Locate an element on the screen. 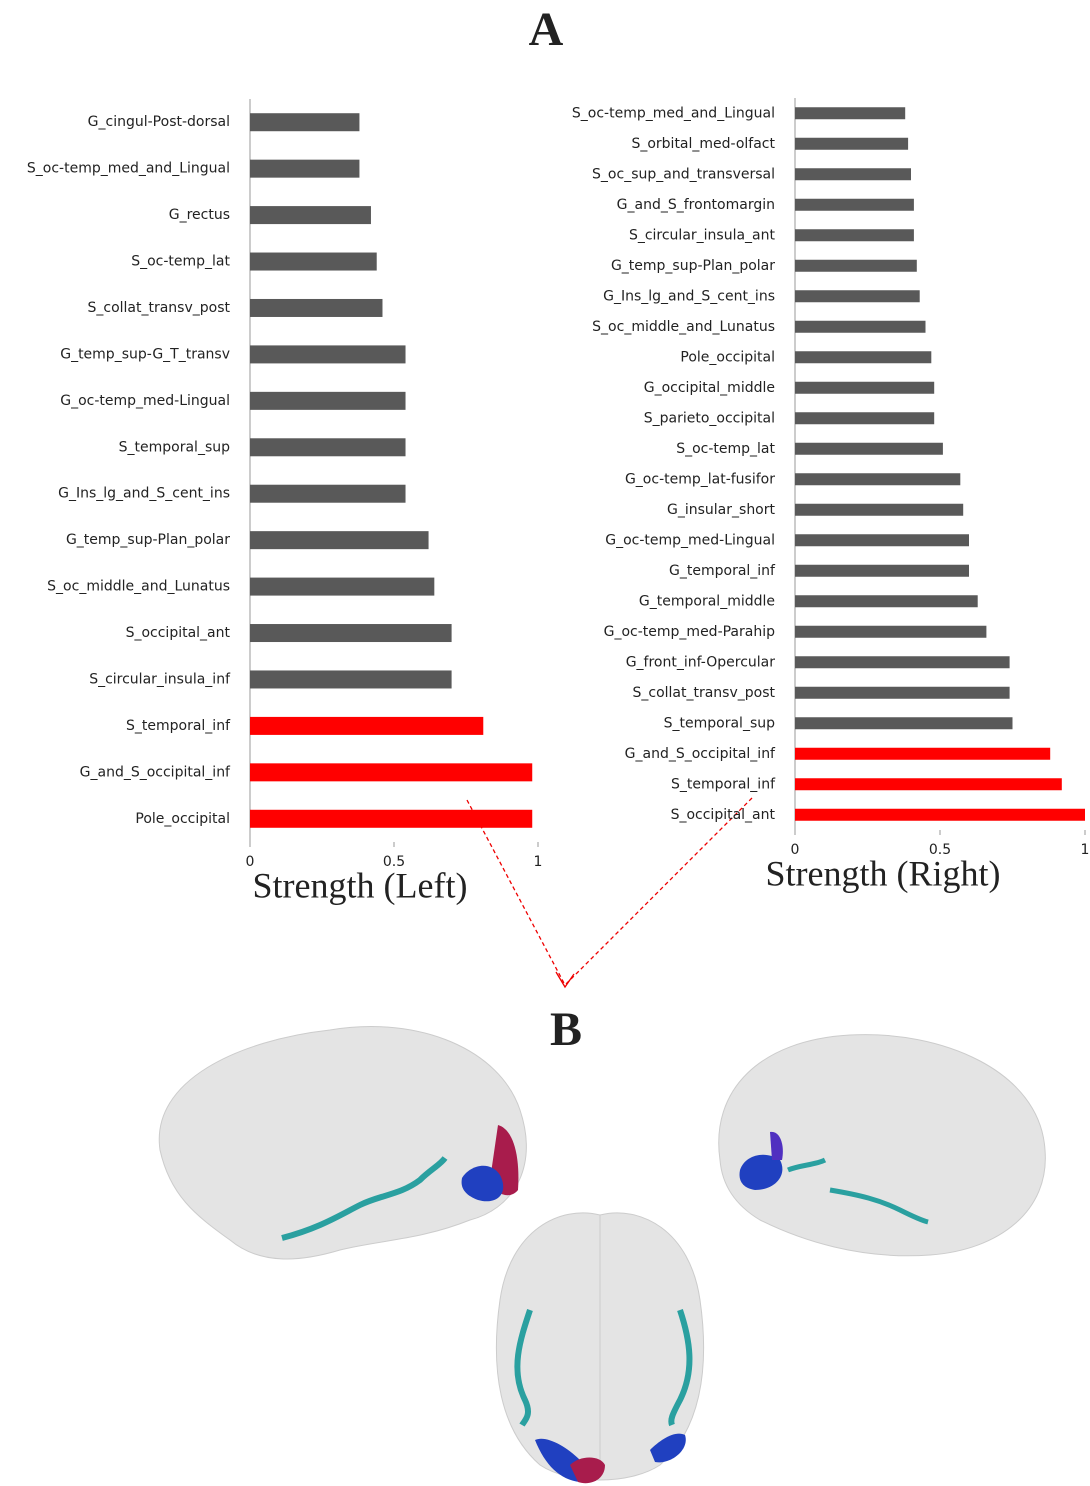  category-label: G_temporal_inf is located at coordinates (722, 571).